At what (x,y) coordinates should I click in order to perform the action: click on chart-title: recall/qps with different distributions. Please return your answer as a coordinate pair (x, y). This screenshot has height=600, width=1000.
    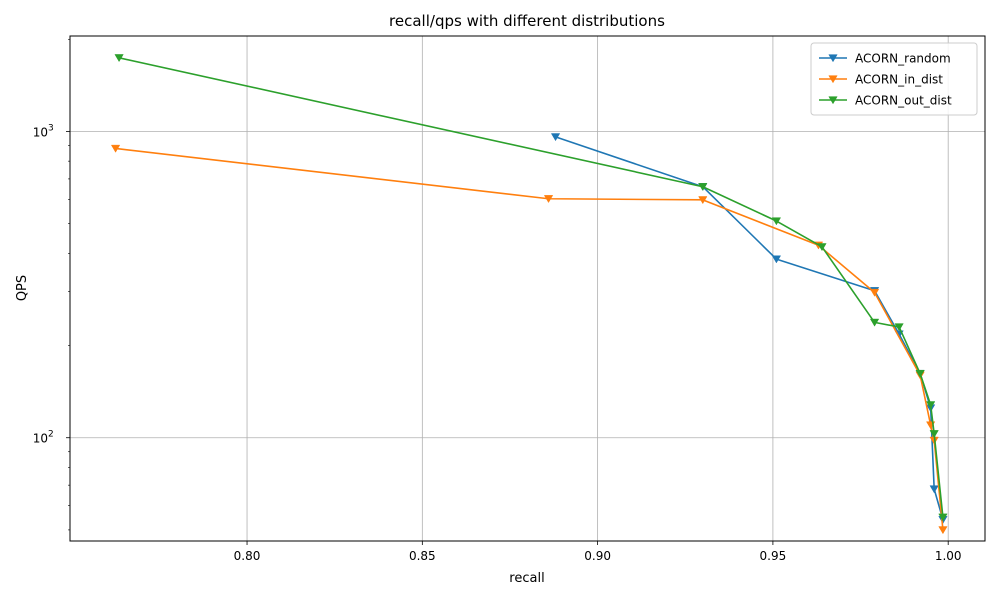
    Looking at the image, I should click on (527, 21).